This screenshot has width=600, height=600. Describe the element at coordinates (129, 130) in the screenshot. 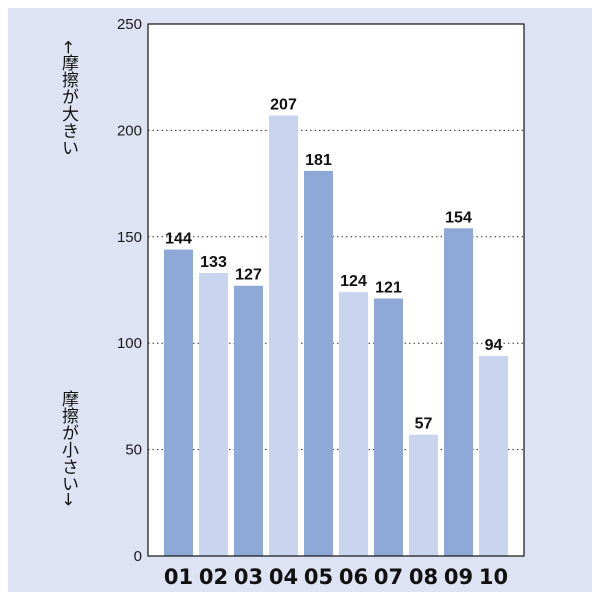

I see `y-tick-label: 200` at that location.